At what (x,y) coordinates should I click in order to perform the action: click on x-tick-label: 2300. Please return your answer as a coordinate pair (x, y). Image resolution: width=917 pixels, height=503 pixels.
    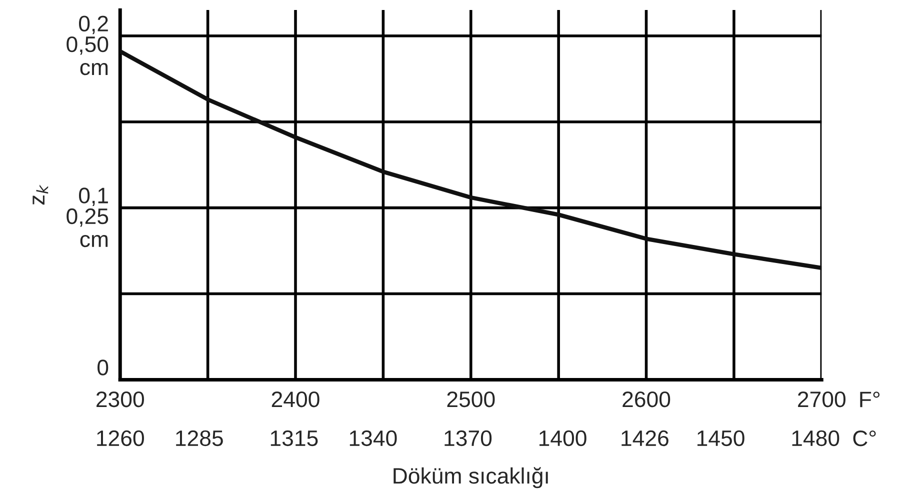
    Looking at the image, I should click on (120, 399).